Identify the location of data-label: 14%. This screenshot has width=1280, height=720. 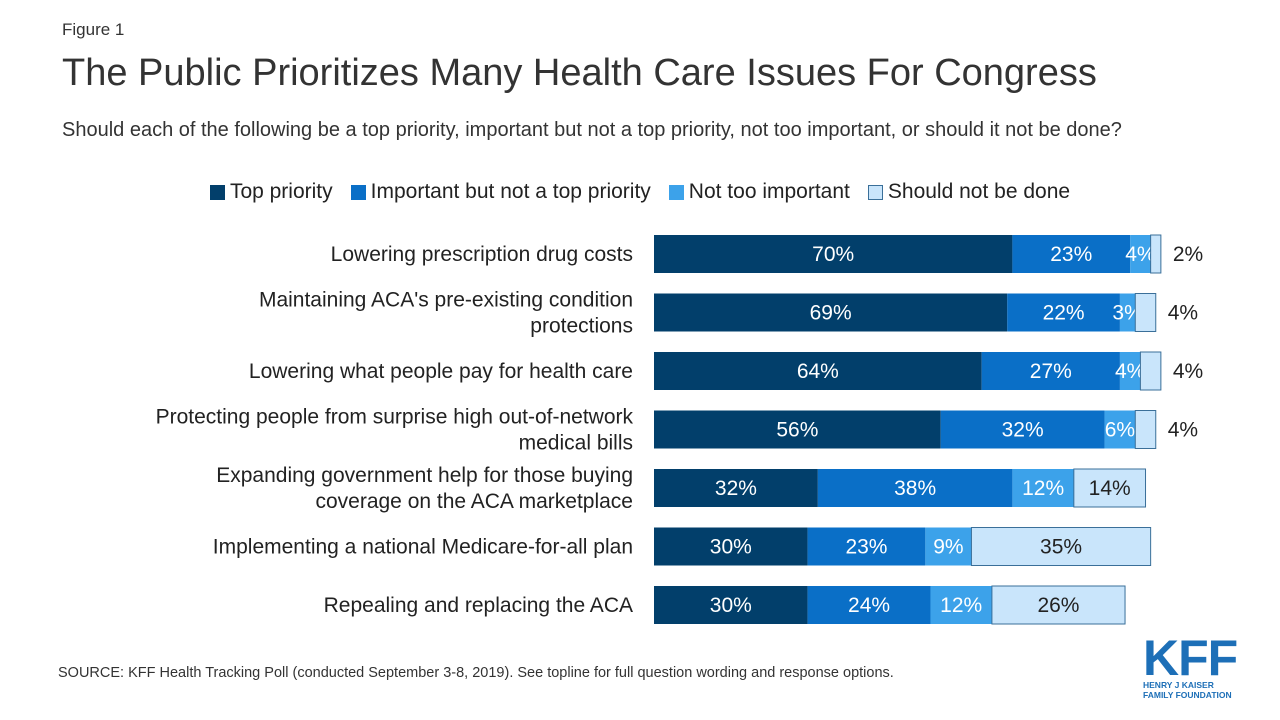
(1110, 488).